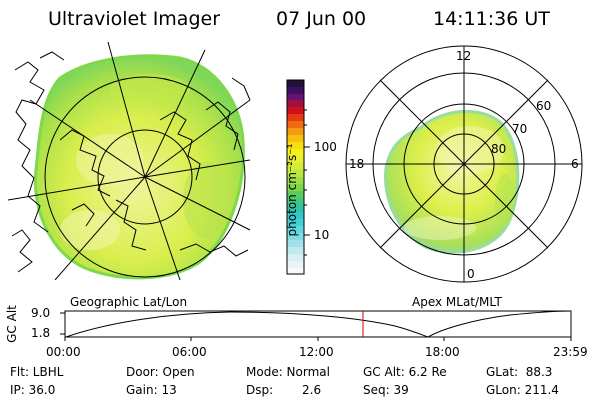 This screenshot has height=400, width=600. What do you see at coordinates (471, 274) in the screenshot?
I see `mlt-label-0: 0` at bounding box center [471, 274].